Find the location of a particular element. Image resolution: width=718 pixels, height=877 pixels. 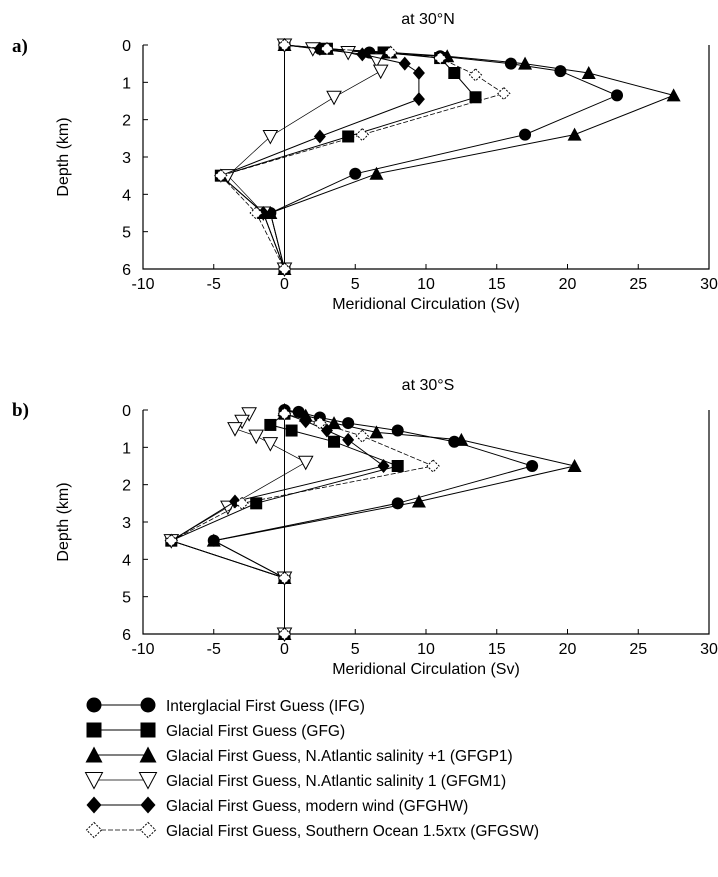

y-tick-label: 5 is located at coordinates (126, 233).